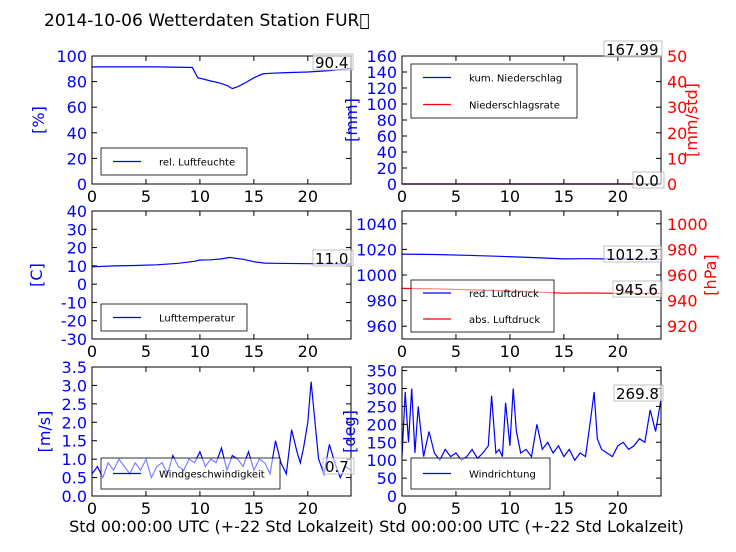 Image resolution: width=736 pixels, height=552 pixels. What do you see at coordinates (456, 351) in the screenshot?
I see `pressure-x-tick-label: 5` at bounding box center [456, 351].